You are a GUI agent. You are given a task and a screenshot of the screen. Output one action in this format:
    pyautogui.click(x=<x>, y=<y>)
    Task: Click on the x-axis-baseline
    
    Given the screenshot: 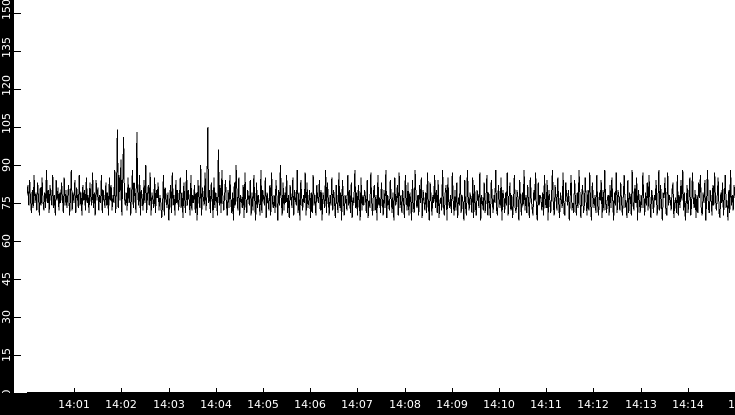 What is the action you would take?
    pyautogui.click(x=381, y=392)
    